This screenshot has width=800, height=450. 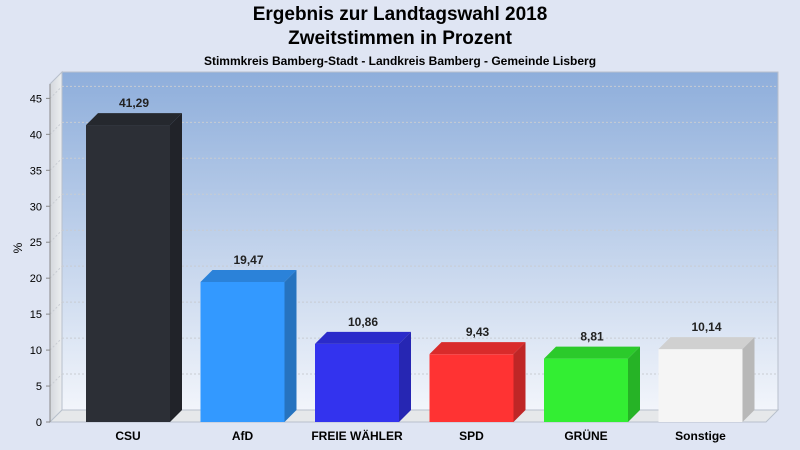 I want to click on y-tick-label: 5, so click(x=39, y=387).